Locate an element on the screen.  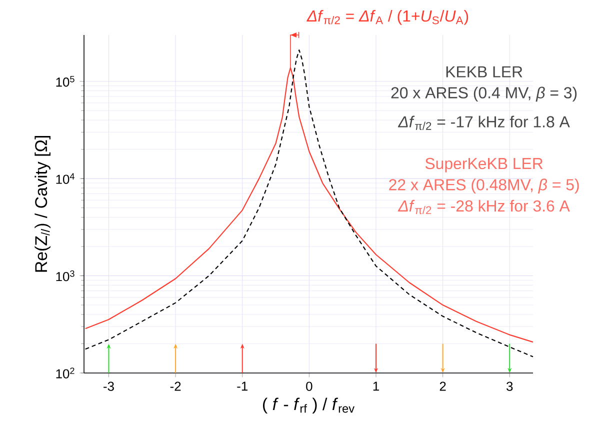
annotation: 20 x ARES (0.4 MV, β = 3) is located at coordinates (484, 94).